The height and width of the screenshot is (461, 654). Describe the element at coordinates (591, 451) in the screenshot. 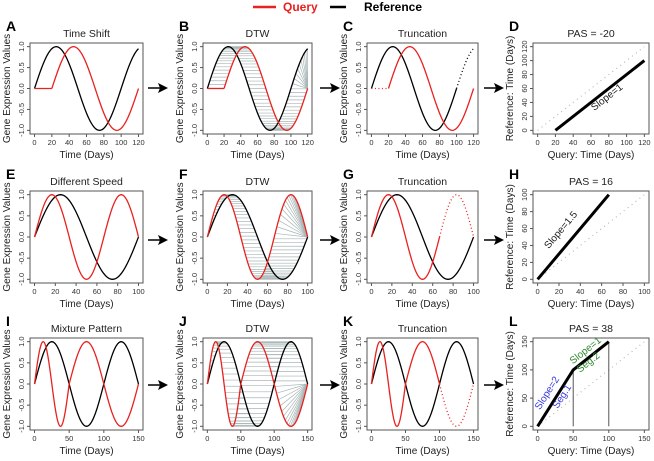

I see `x-axis-label: Query: Time (Days)` at that location.